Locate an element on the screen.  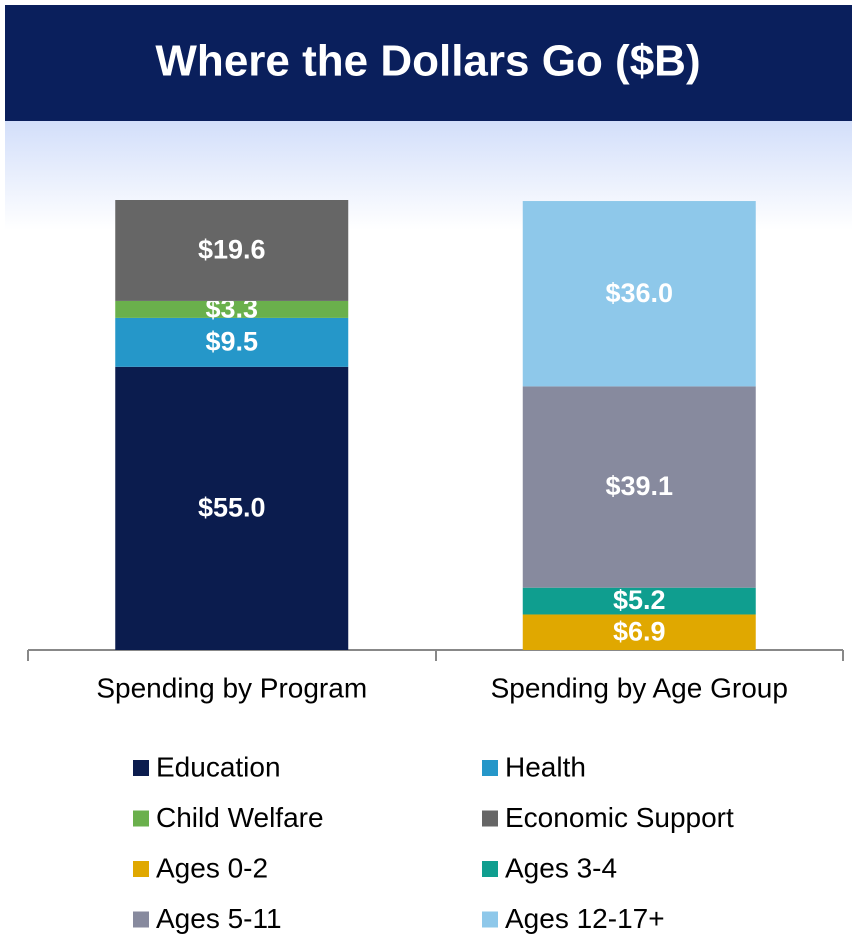
title-banner is located at coordinates (428, 63).